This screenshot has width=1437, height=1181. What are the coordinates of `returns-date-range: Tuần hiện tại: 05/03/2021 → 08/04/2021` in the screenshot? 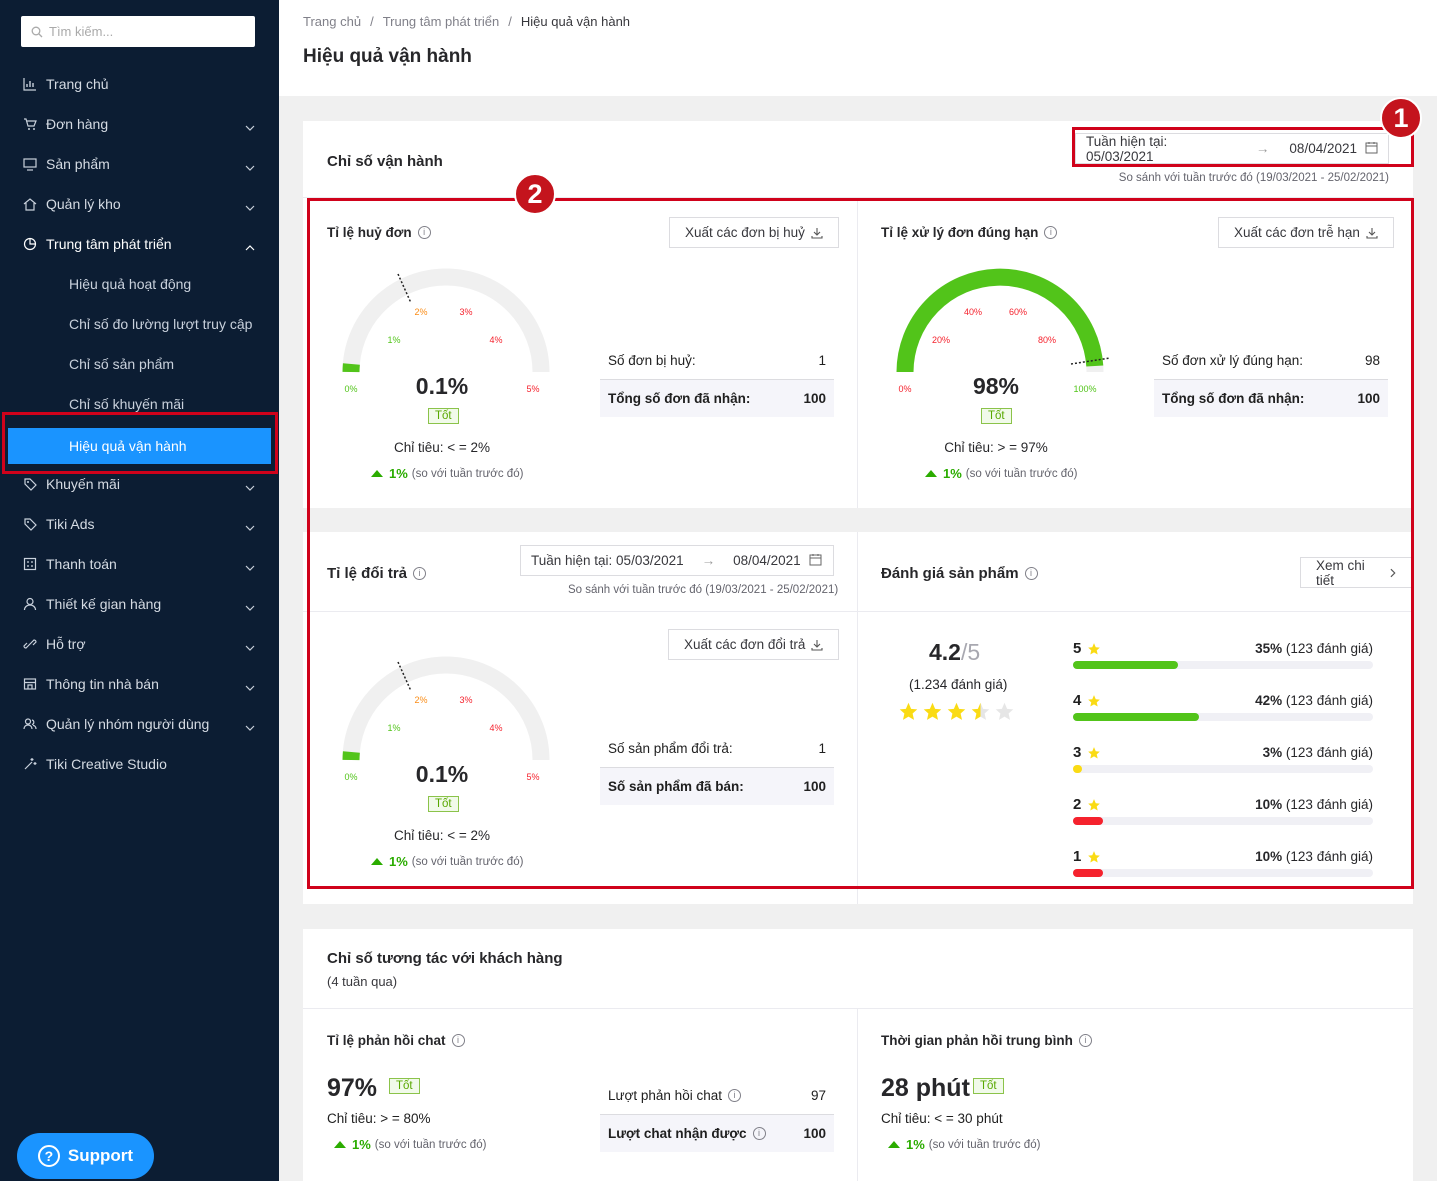 It's located at (677, 560).